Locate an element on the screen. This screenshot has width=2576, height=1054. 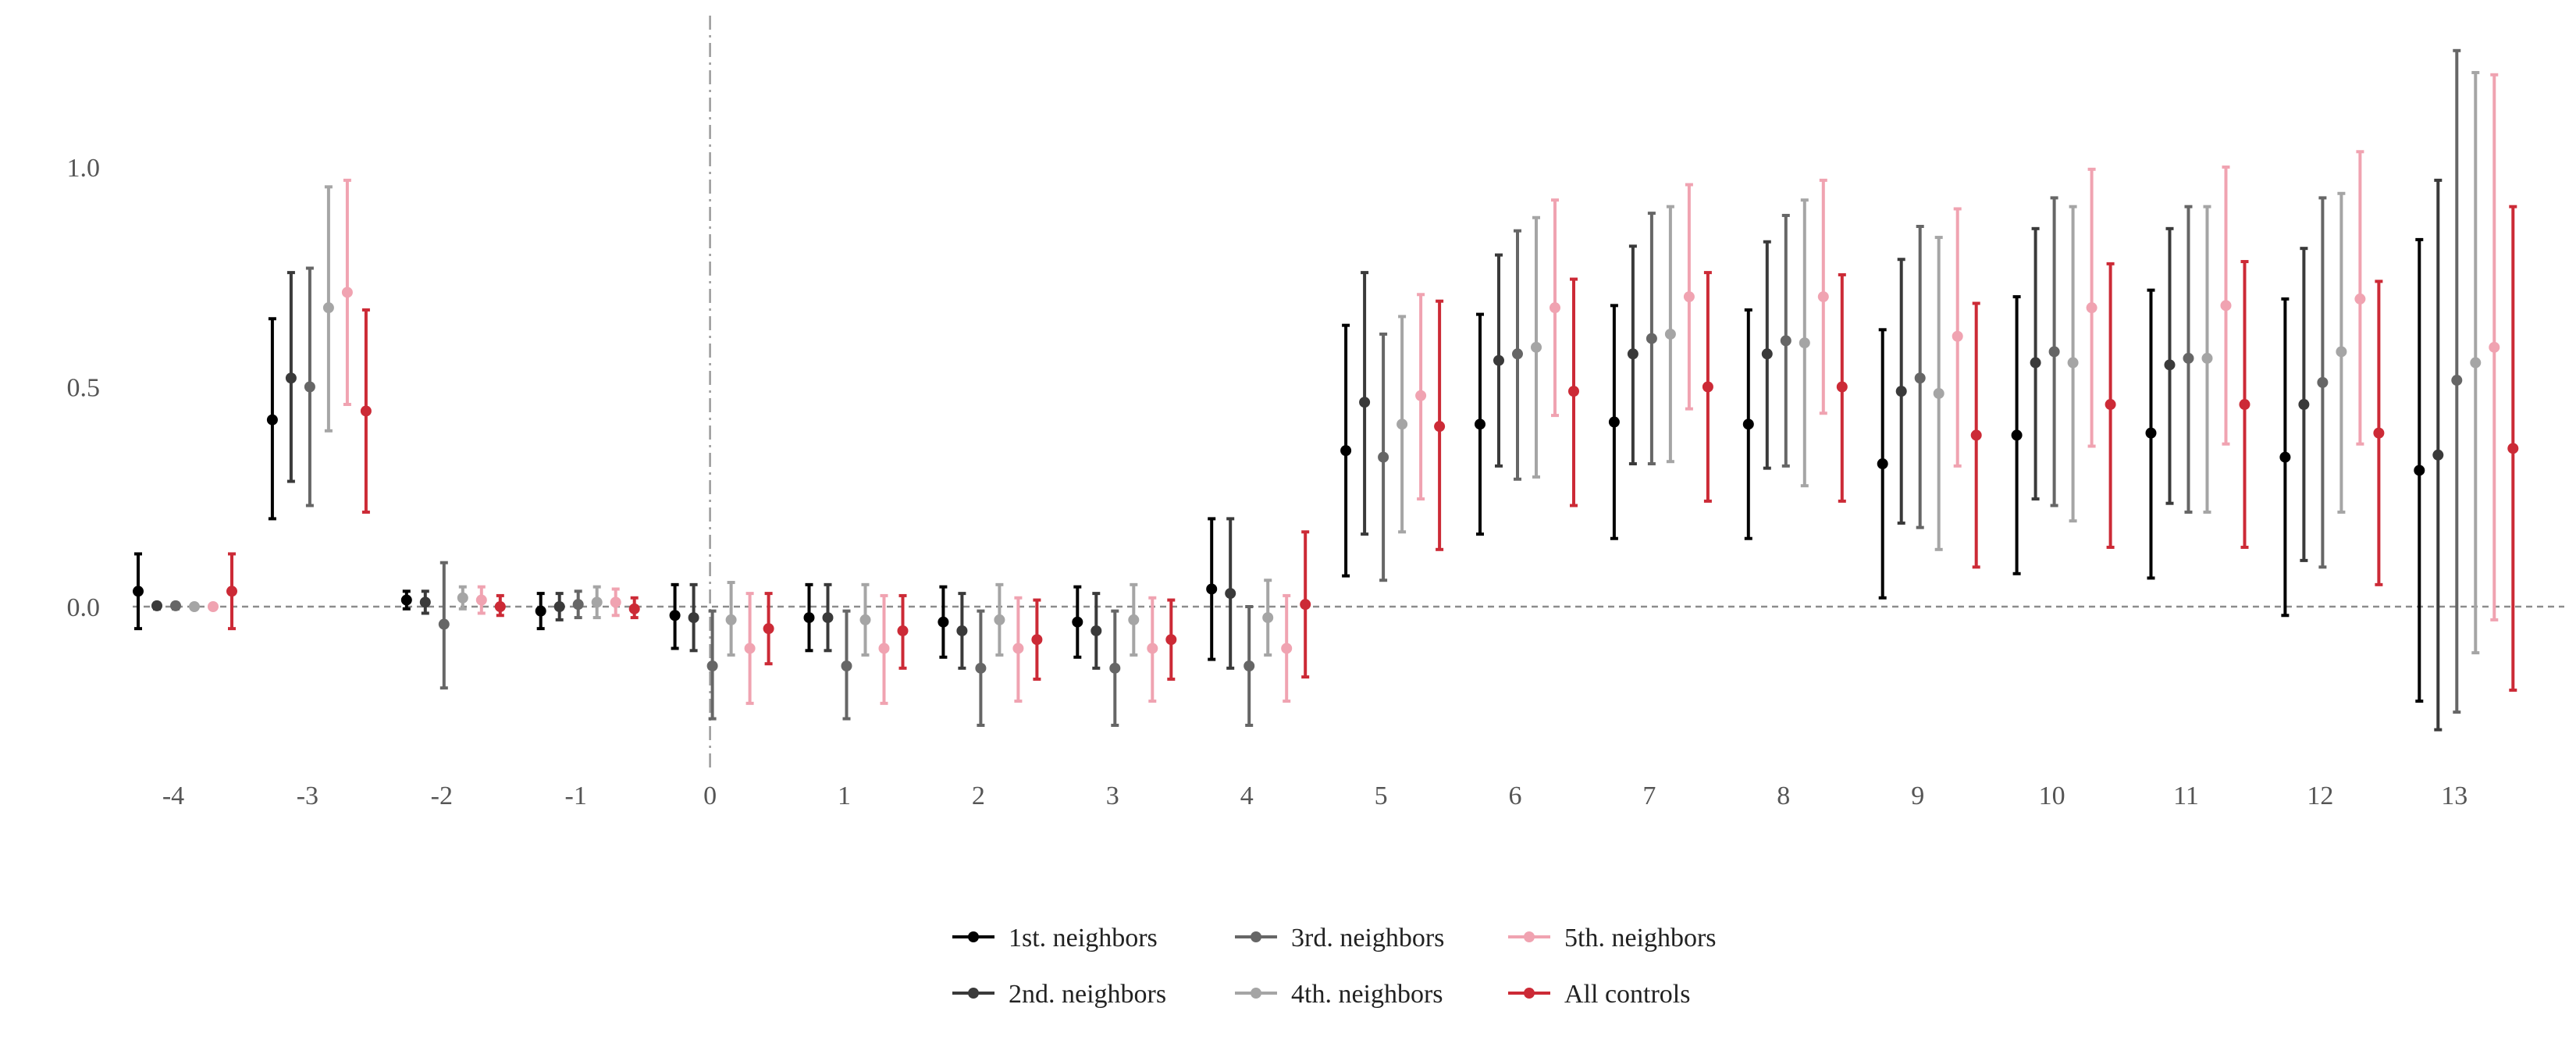
legend-label: 5th. neighbors is located at coordinates (1640, 938).